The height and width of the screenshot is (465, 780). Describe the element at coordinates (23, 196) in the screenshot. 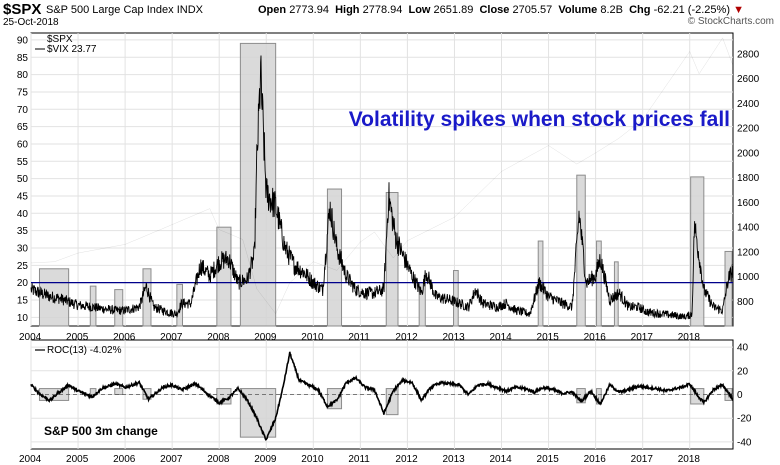

I see `left-tick-label: 45` at that location.